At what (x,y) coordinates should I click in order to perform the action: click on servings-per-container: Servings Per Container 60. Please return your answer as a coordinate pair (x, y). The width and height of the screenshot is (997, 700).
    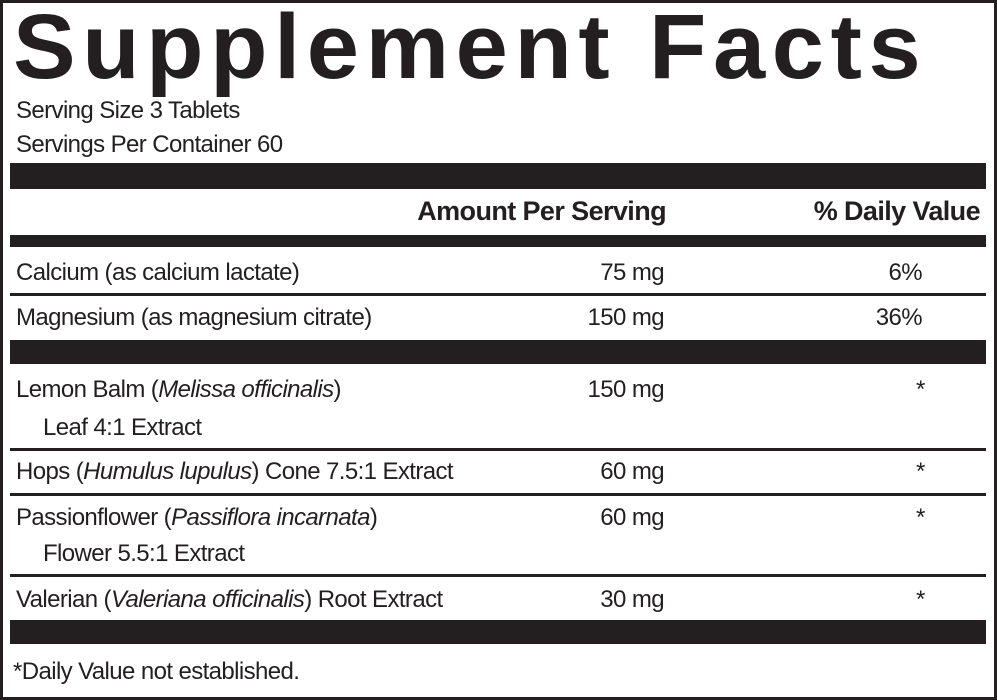
    Looking at the image, I should click on (149, 144).